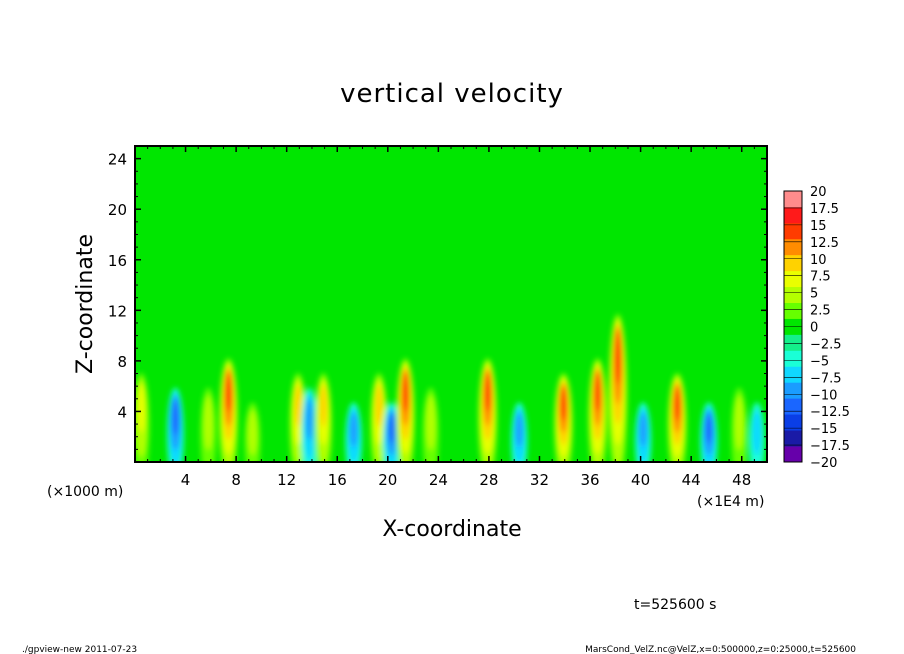 The image size is (904, 654). What do you see at coordinates (814, 294) in the screenshot?
I see `colorbar-label: 5` at bounding box center [814, 294].